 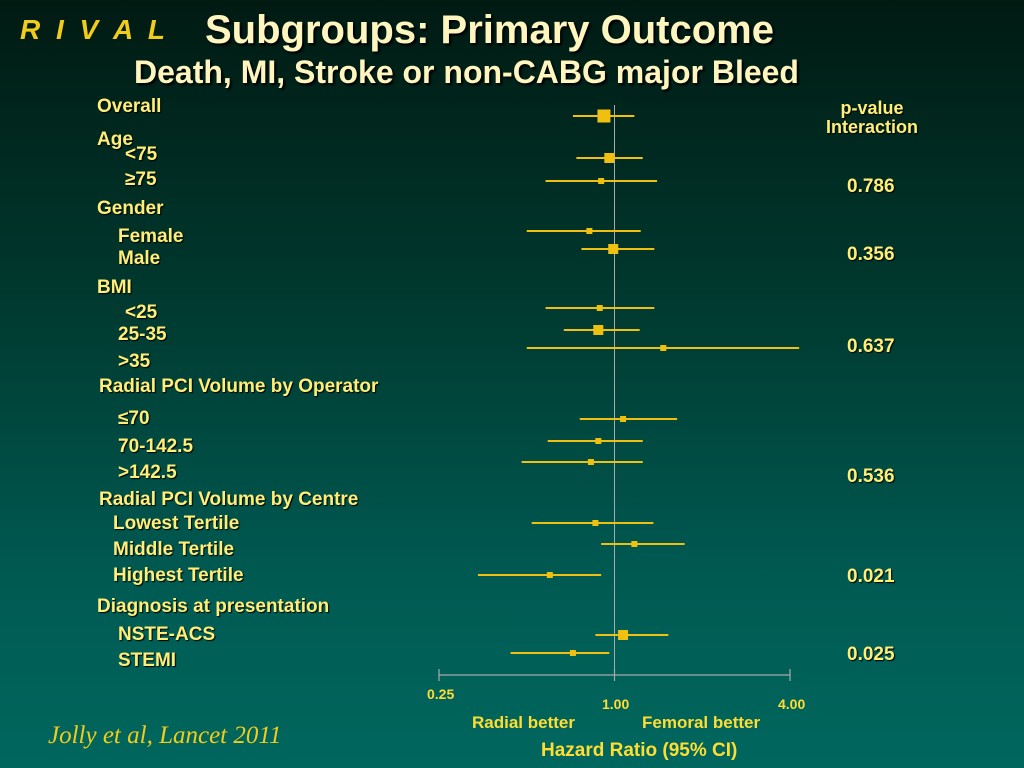 I want to click on interaction-pvalue: 0.025, so click(x=871, y=654).